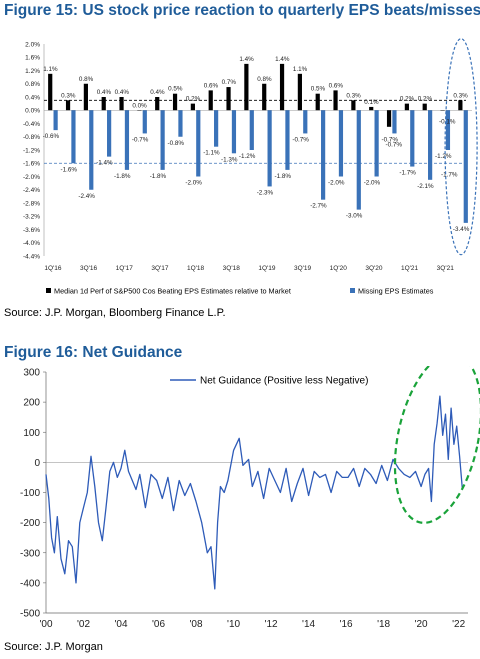 The height and width of the screenshot is (659, 480). What do you see at coordinates (383, 624) in the screenshot?
I see `x-tick-label: '18` at bounding box center [383, 624].